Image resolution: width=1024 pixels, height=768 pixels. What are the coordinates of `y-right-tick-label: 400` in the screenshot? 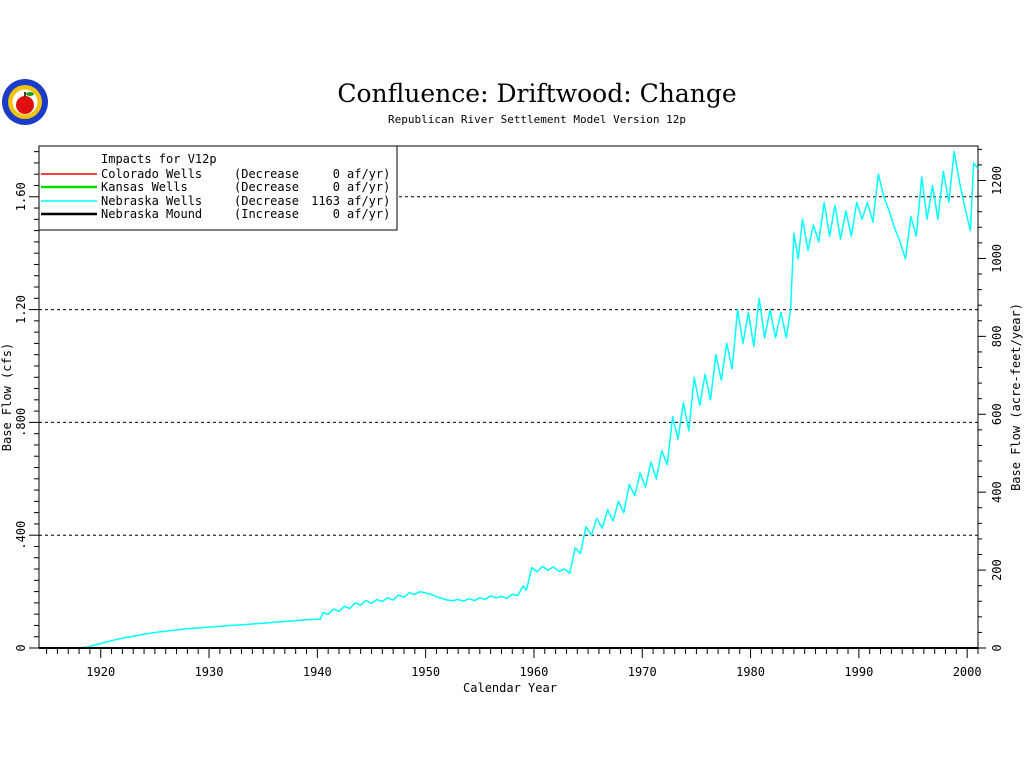 It's located at (997, 492).